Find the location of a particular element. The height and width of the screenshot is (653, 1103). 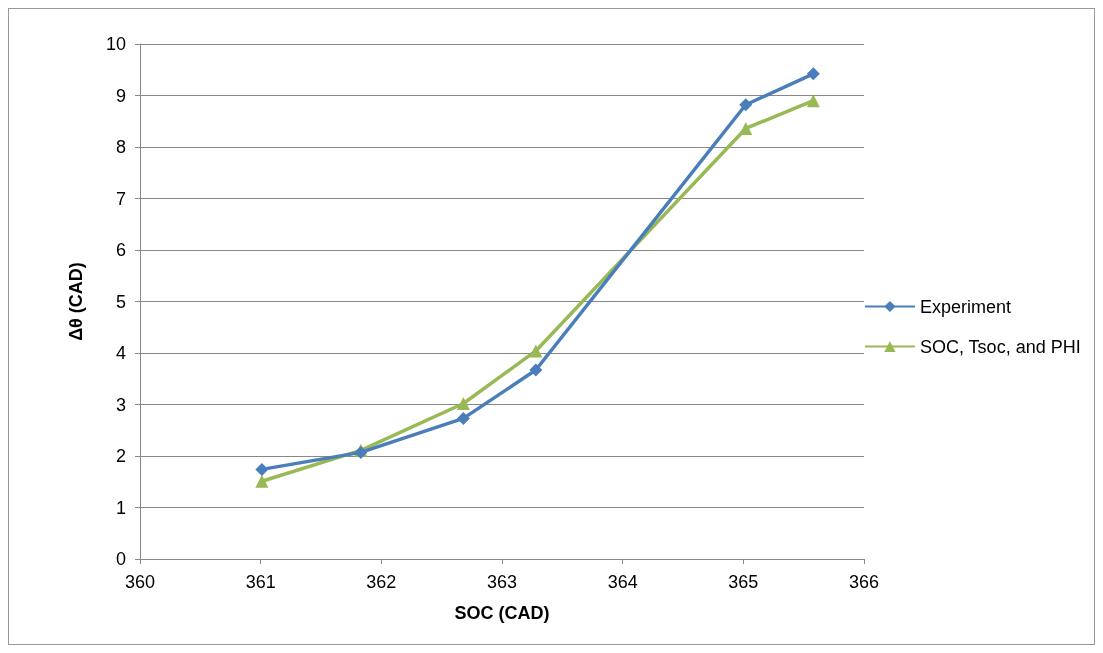

y-tick-label: 2 is located at coordinates (120, 456).